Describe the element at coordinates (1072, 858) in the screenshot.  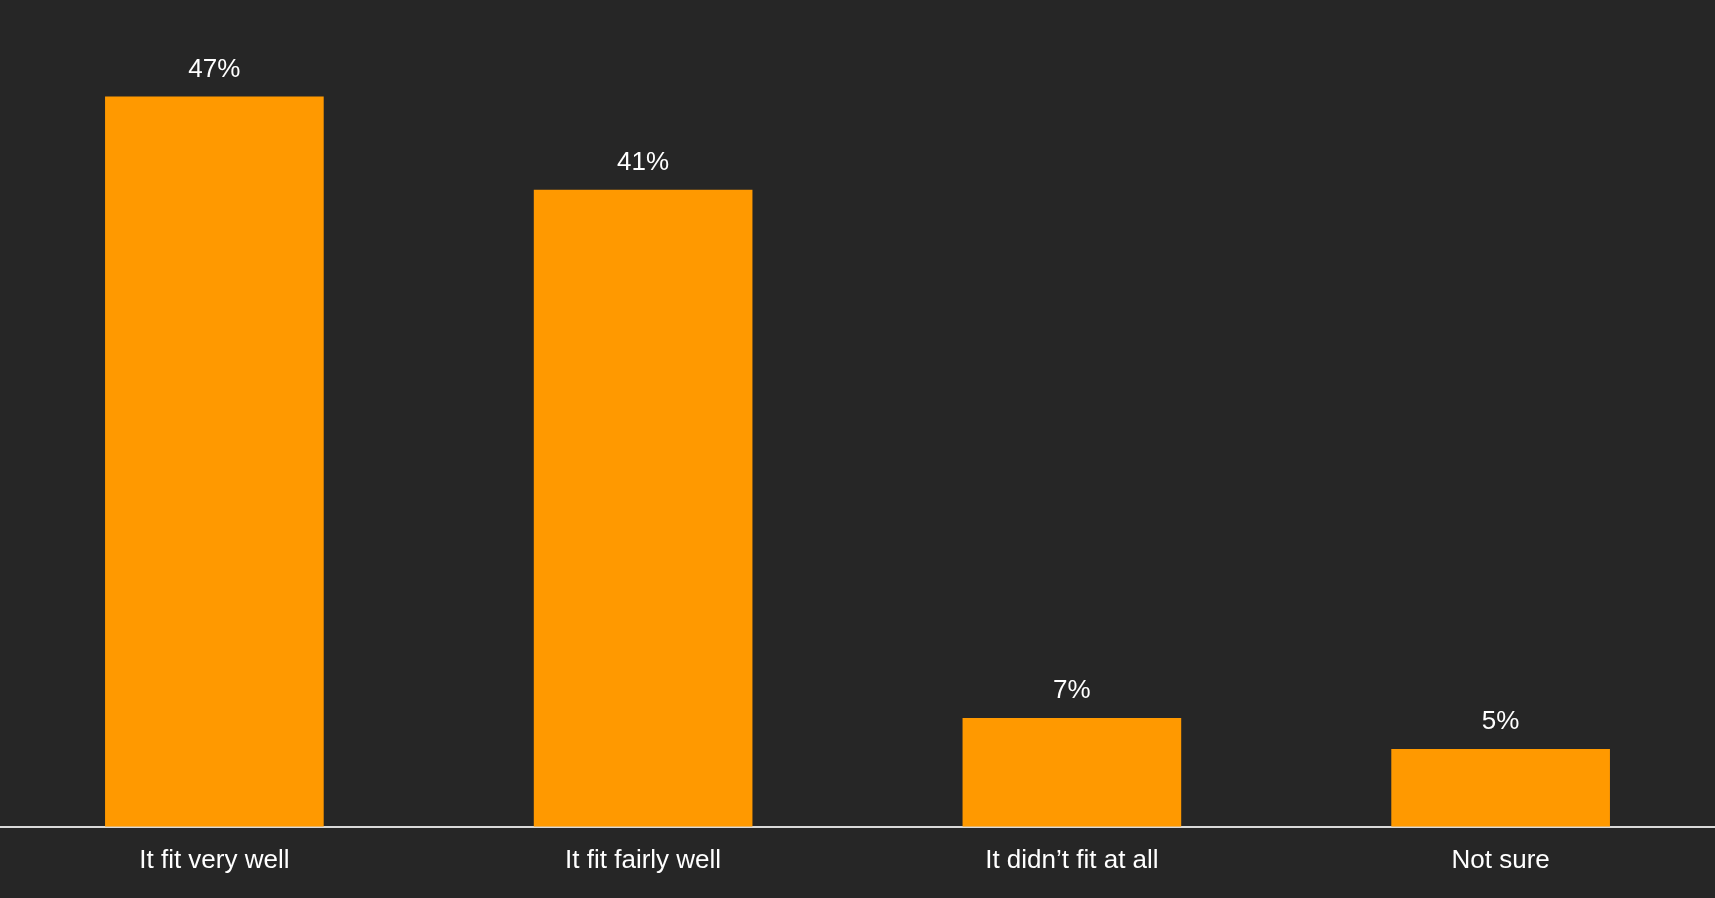
I see `x-tick-label: It didn’t fit at all` at that location.